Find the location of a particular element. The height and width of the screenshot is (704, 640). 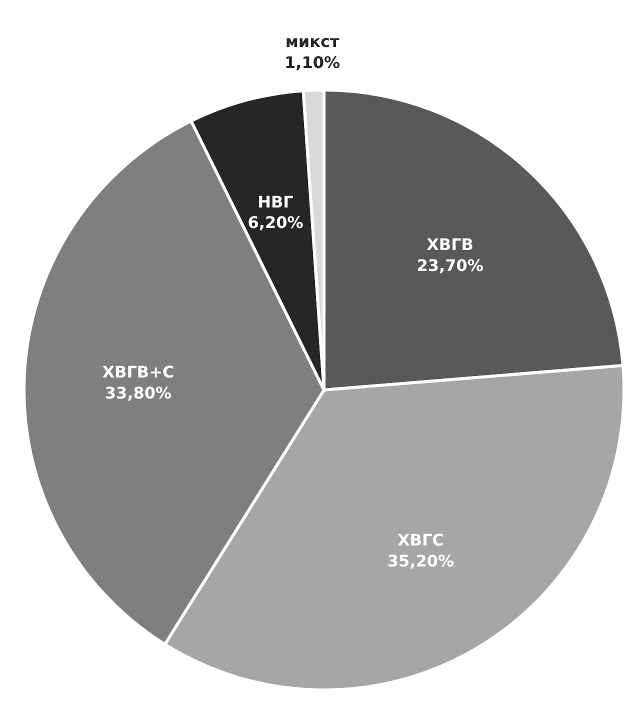

slice-label: ХВГВ+С is located at coordinates (138, 372).